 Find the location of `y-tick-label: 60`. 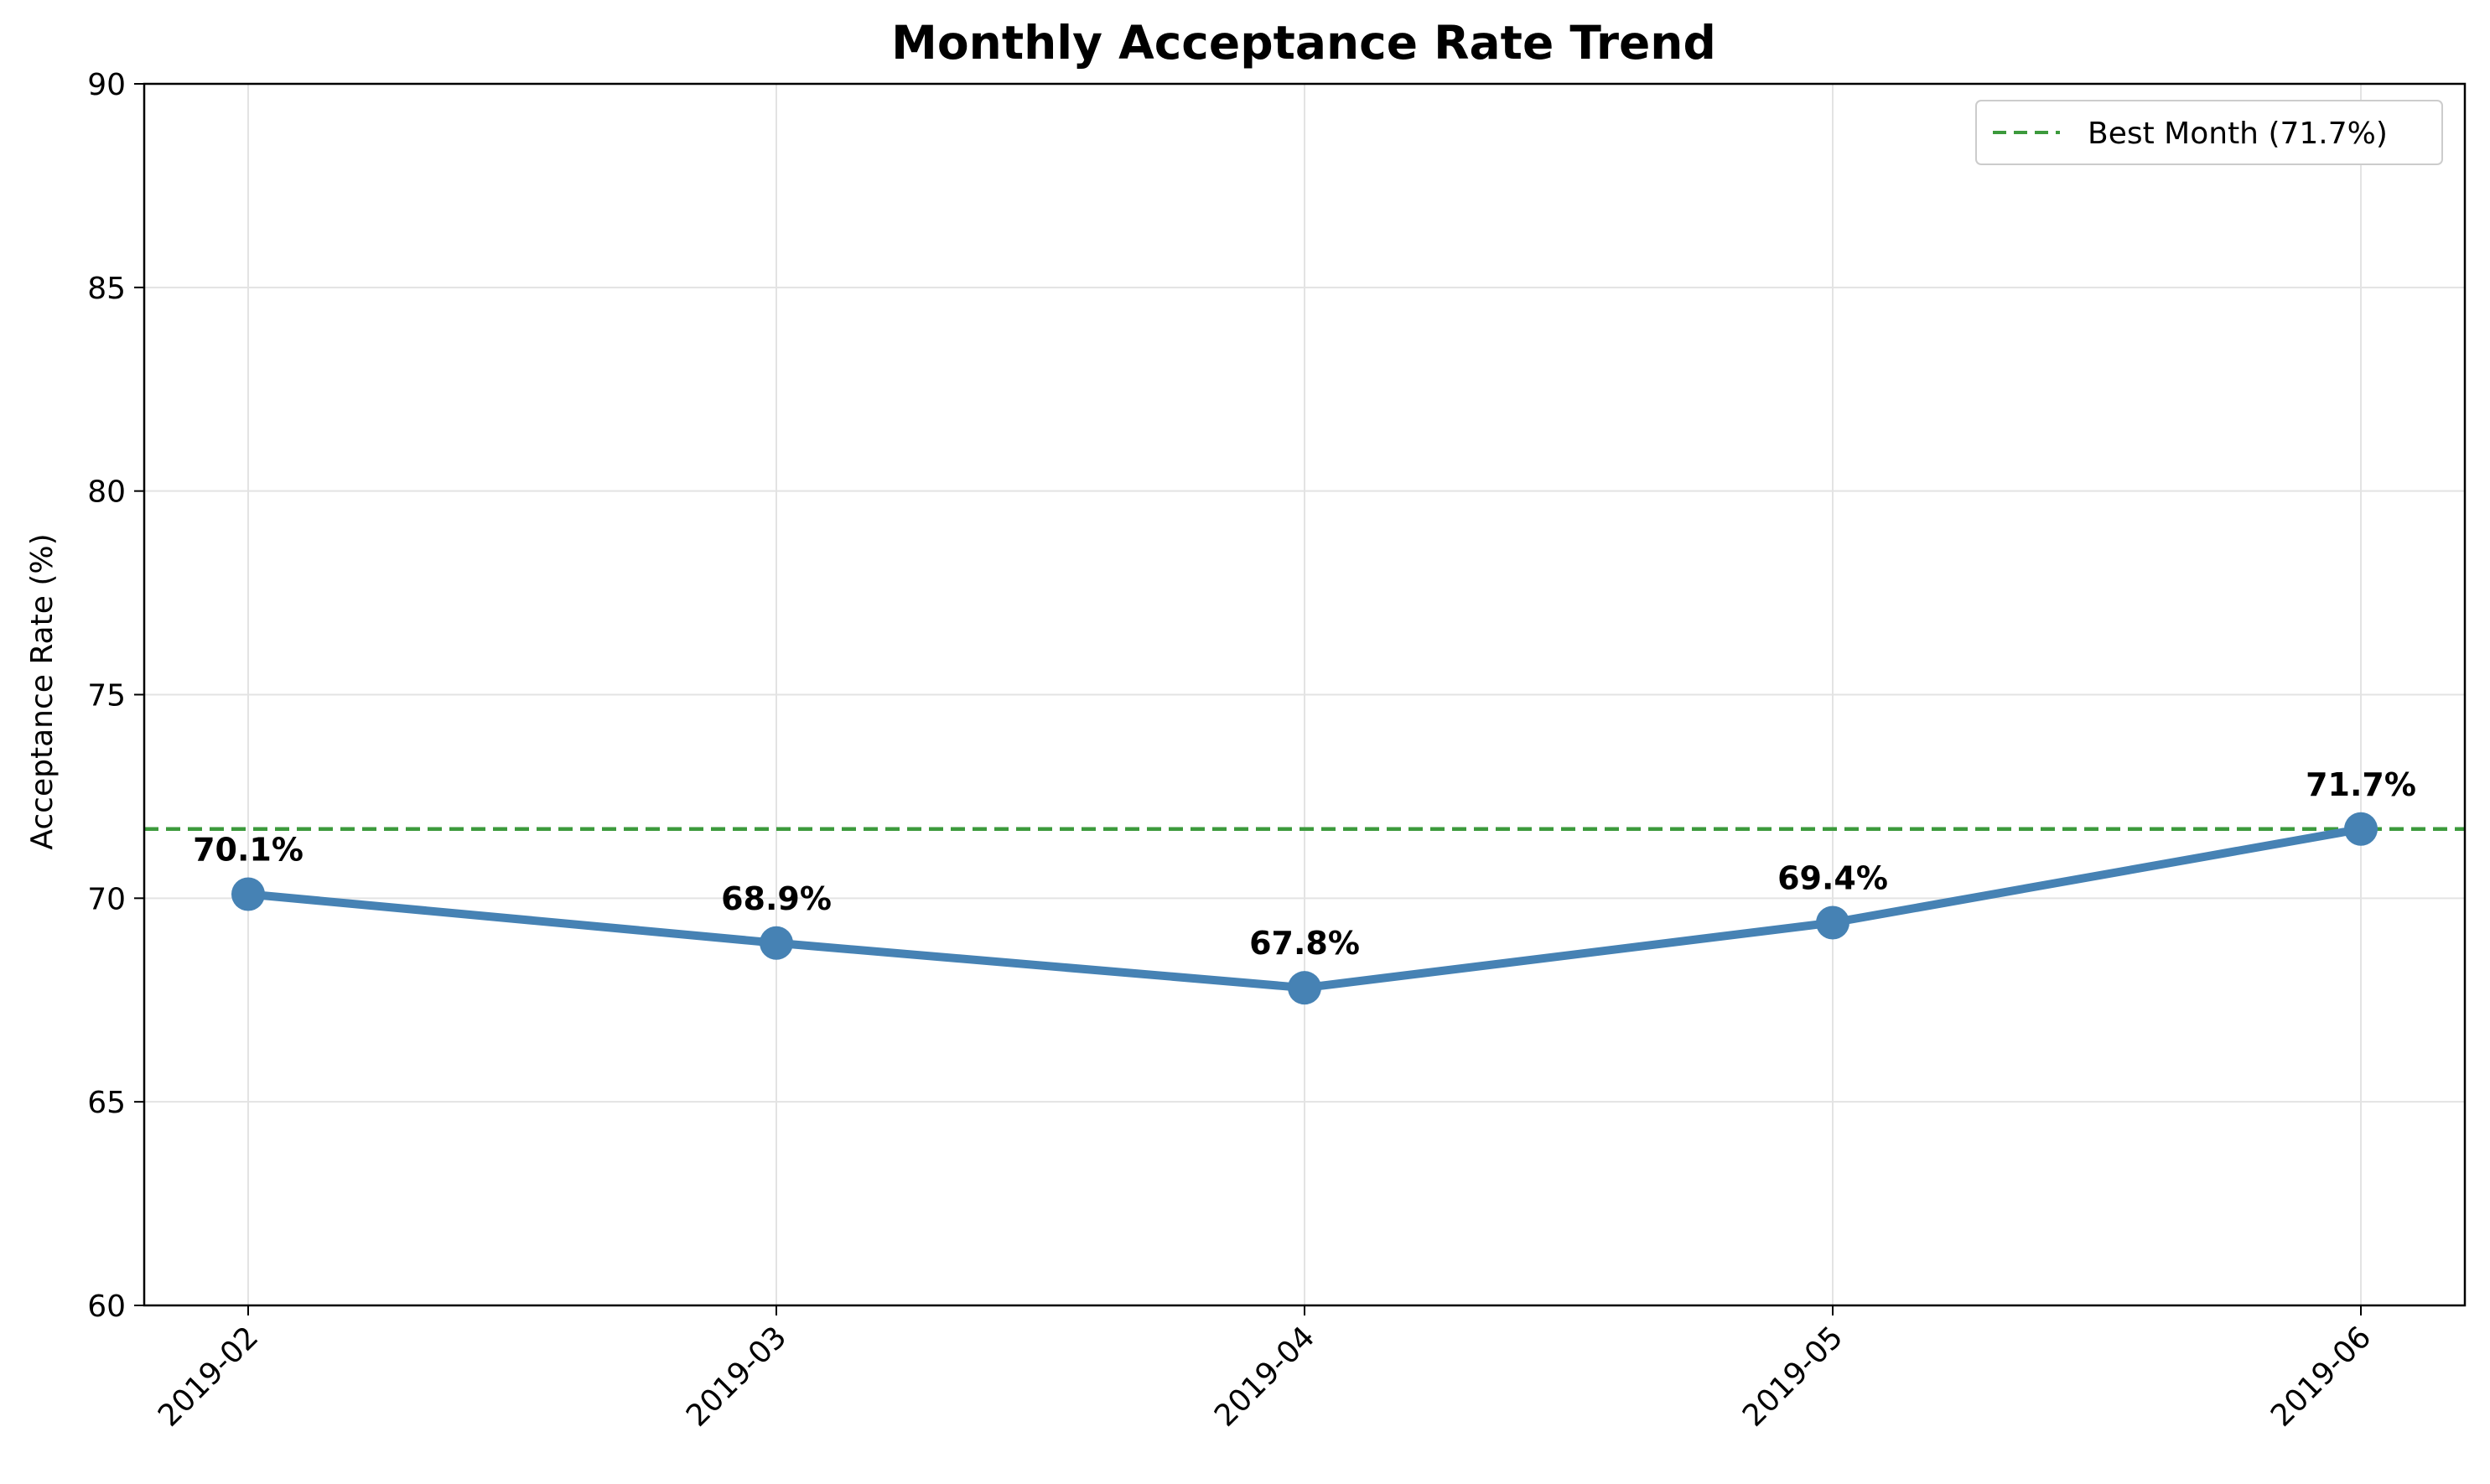

y-tick-label: 60 is located at coordinates (106, 1306).